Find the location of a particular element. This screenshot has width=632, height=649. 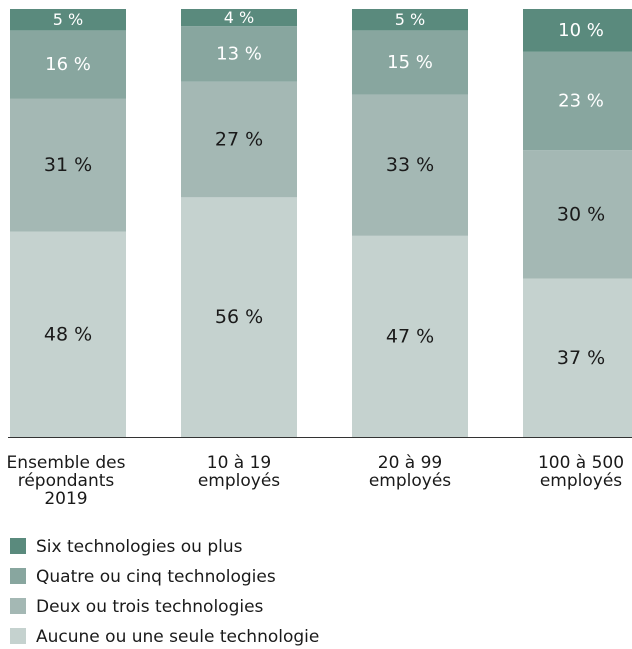

bar-value-label: 4 % is located at coordinates (239, 17).